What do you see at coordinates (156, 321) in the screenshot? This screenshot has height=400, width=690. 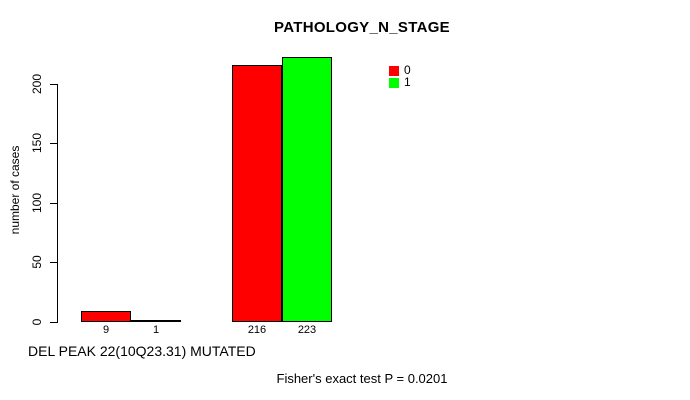 I see `bar-series1-group0` at bounding box center [156, 321].